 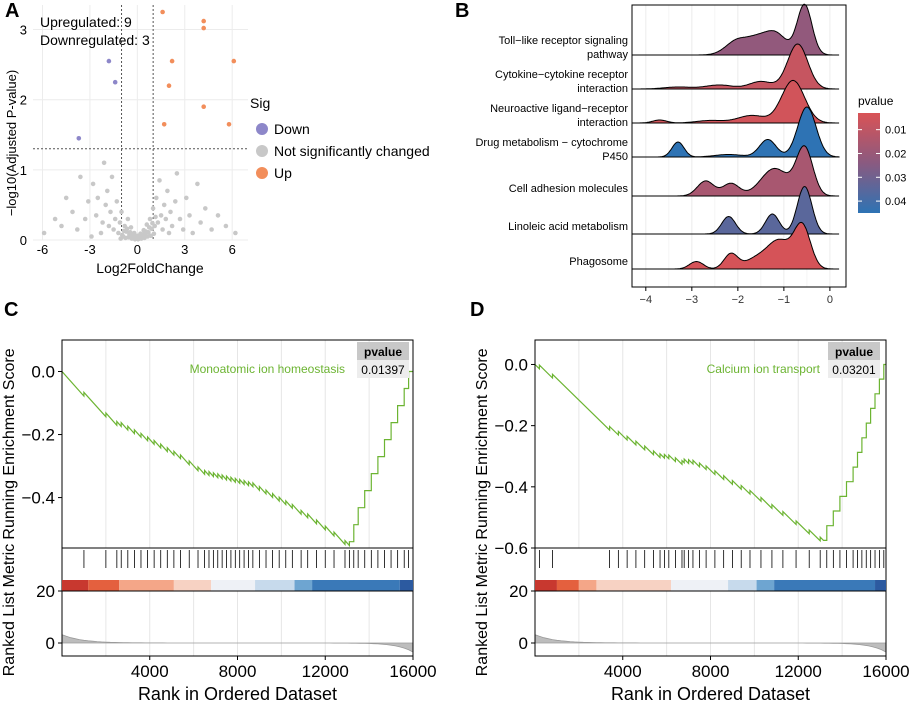 What do you see at coordinates (523, 643) in the screenshot?
I see `gsea-d-metric-y-tick-label: 0` at bounding box center [523, 643].